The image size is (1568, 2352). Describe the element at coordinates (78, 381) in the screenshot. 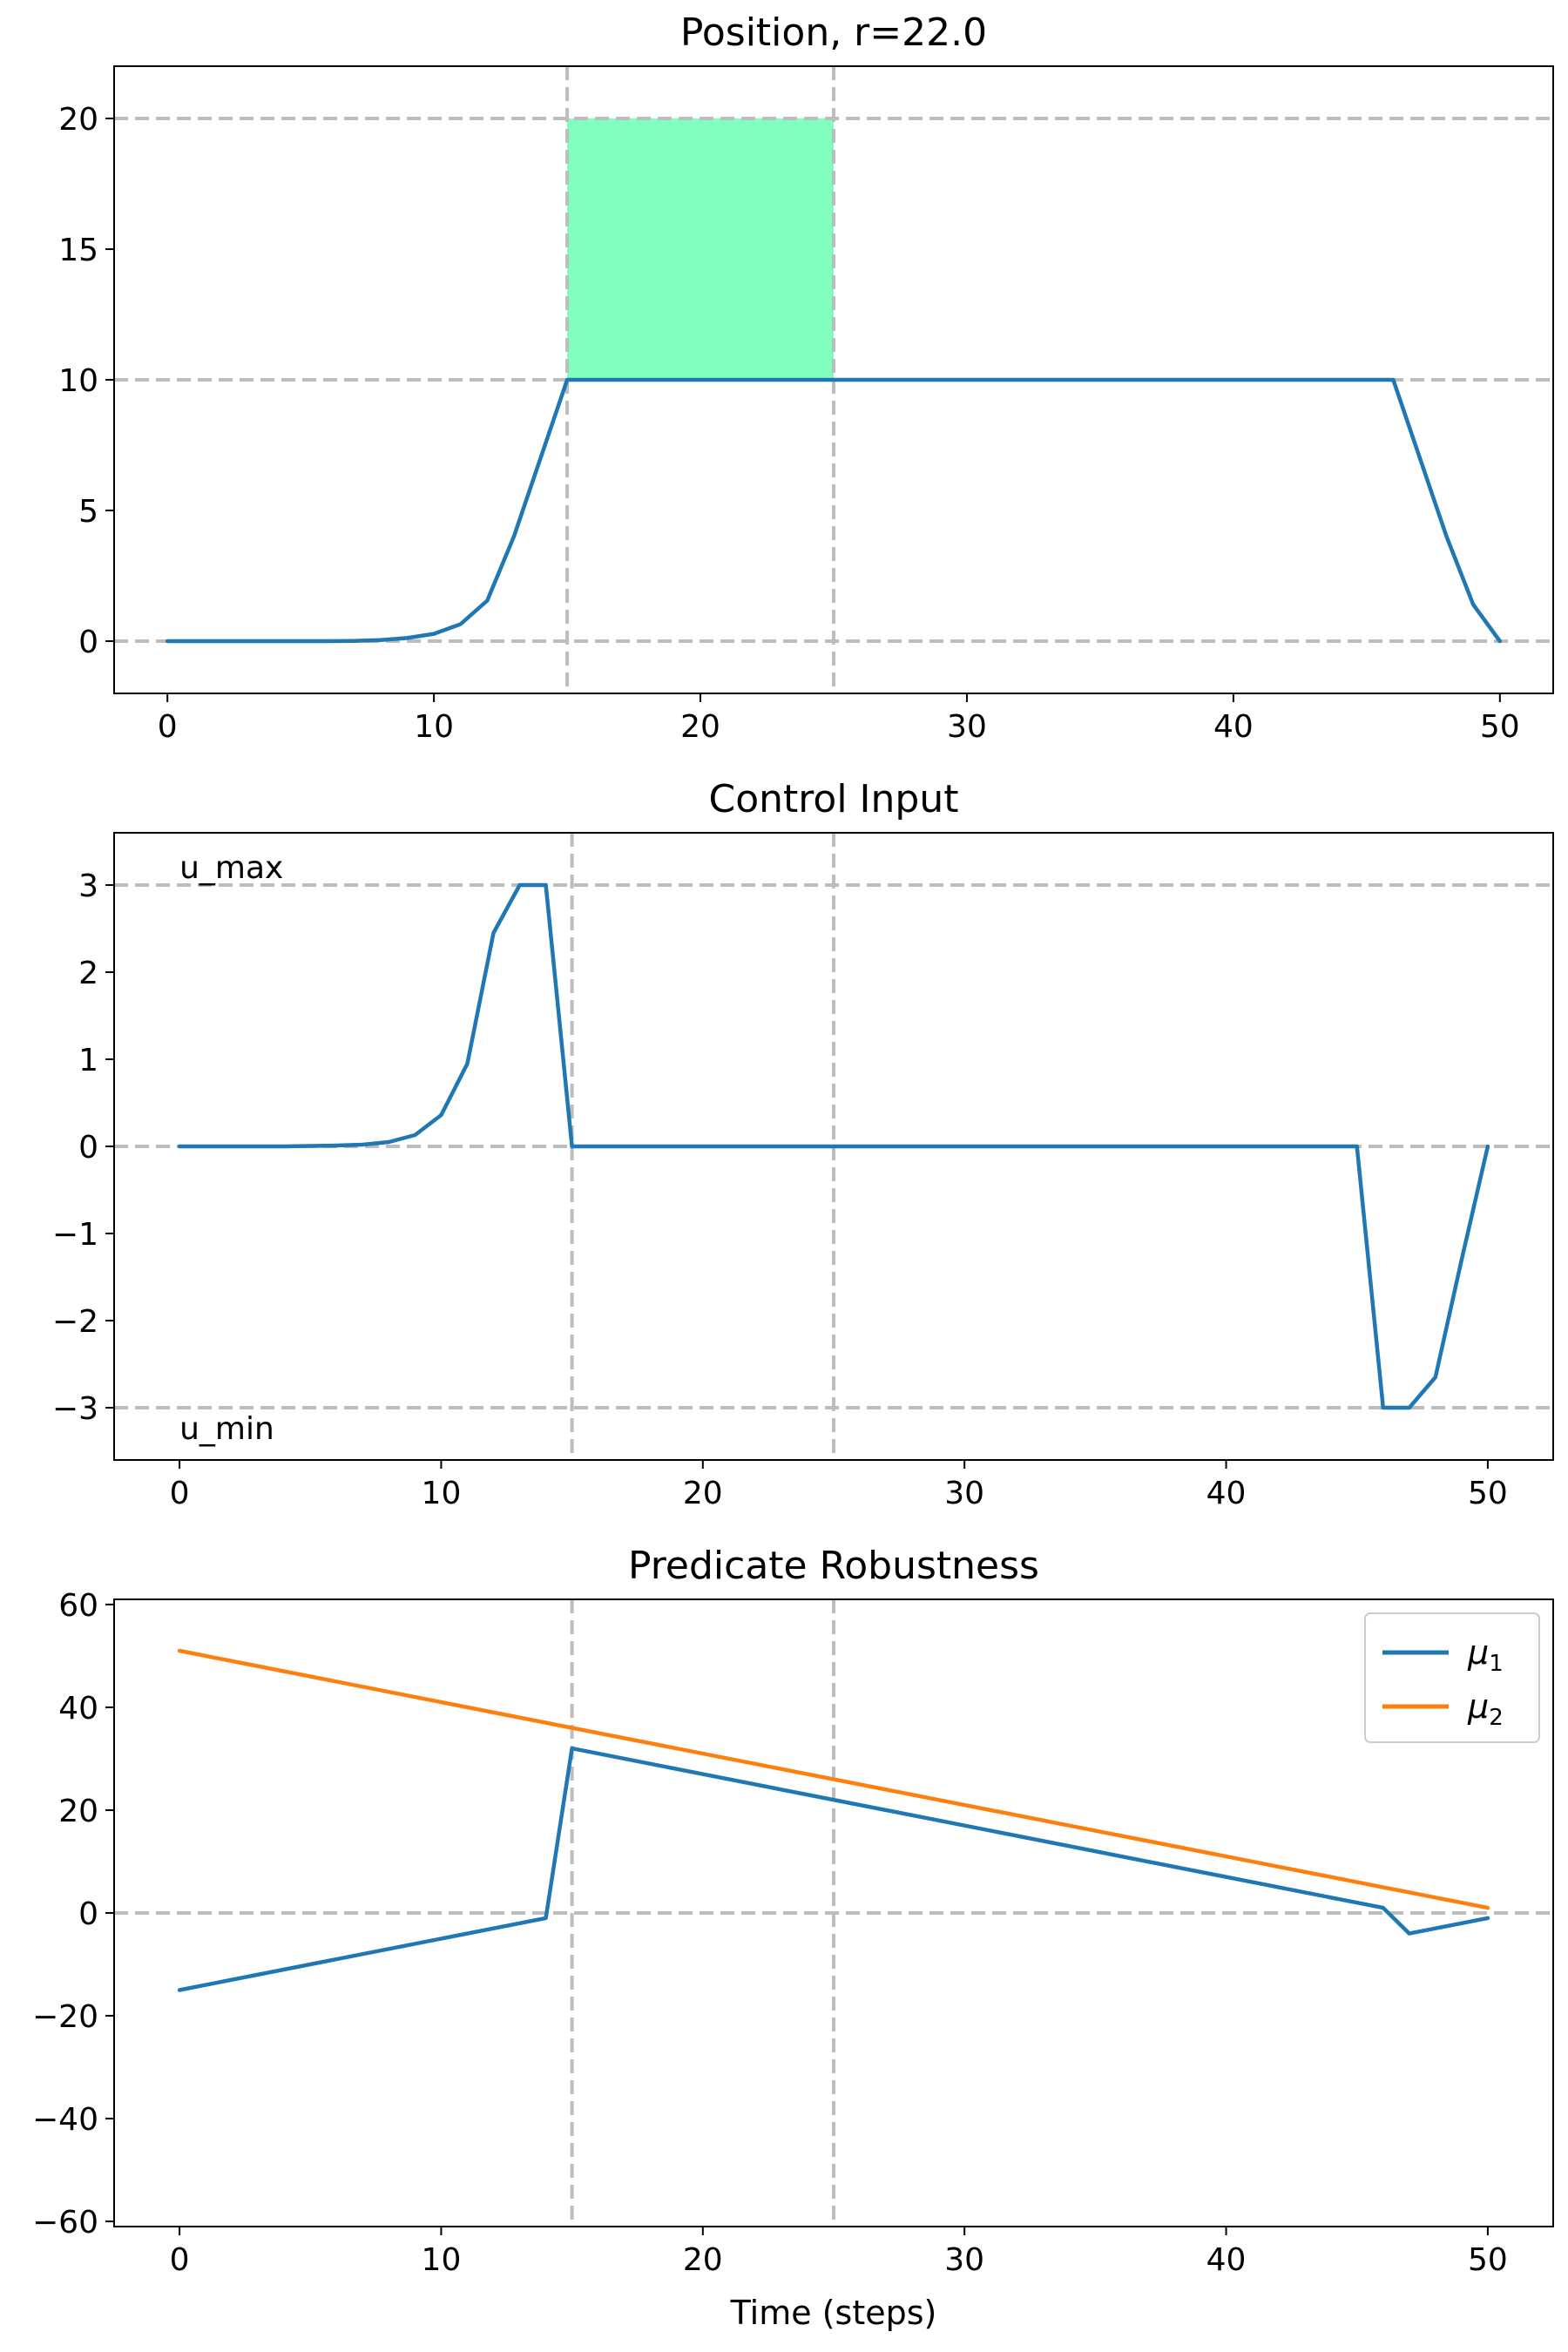

I see `y-tick-label: 10` at that location.